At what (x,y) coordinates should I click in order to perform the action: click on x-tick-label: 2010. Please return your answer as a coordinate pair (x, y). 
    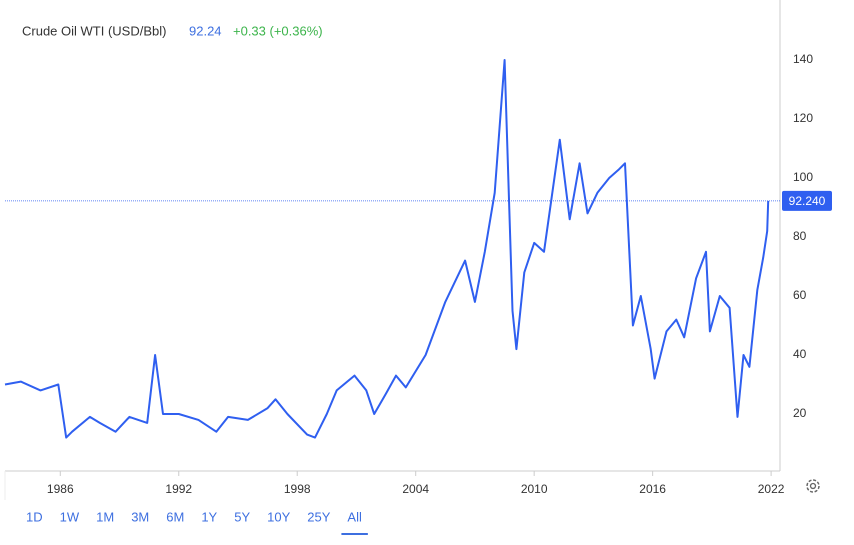
    Looking at the image, I should click on (534, 489).